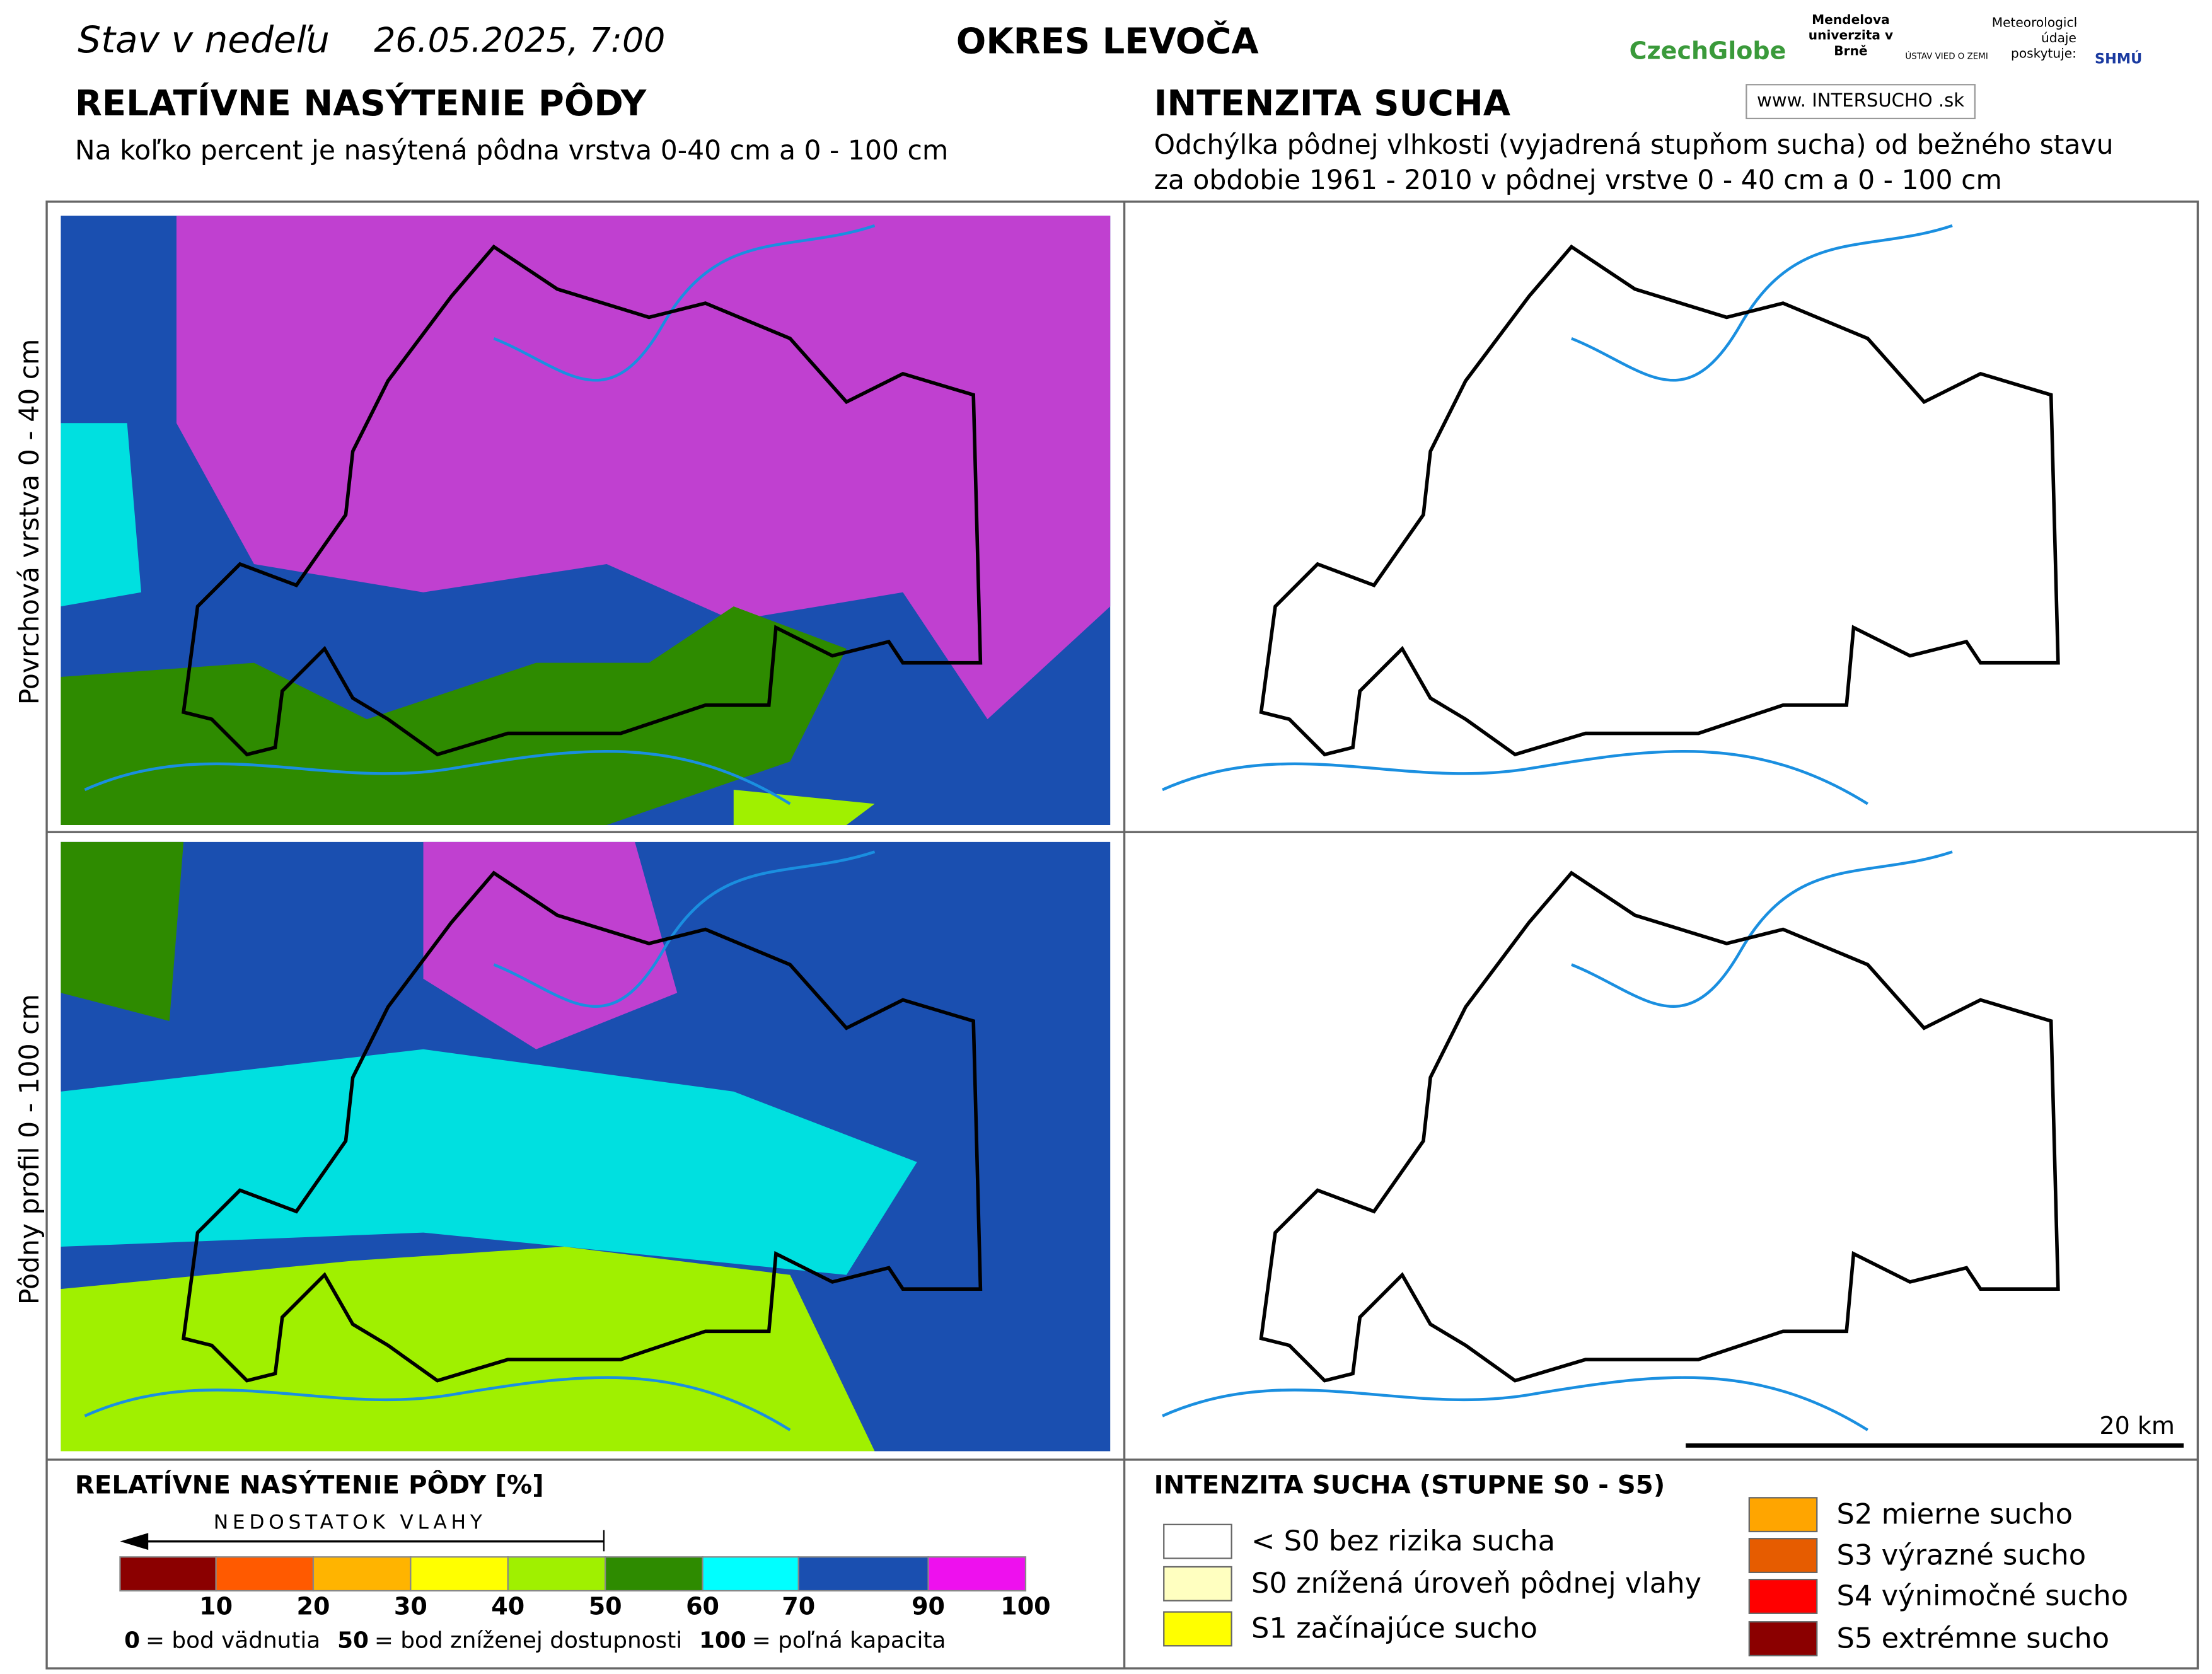 Image resolution: width=2212 pixels, height=1674 pixels. Describe the element at coordinates (1403, 1540) in the screenshot. I see `legend-label: < S0 bez rizika sucha` at that location.